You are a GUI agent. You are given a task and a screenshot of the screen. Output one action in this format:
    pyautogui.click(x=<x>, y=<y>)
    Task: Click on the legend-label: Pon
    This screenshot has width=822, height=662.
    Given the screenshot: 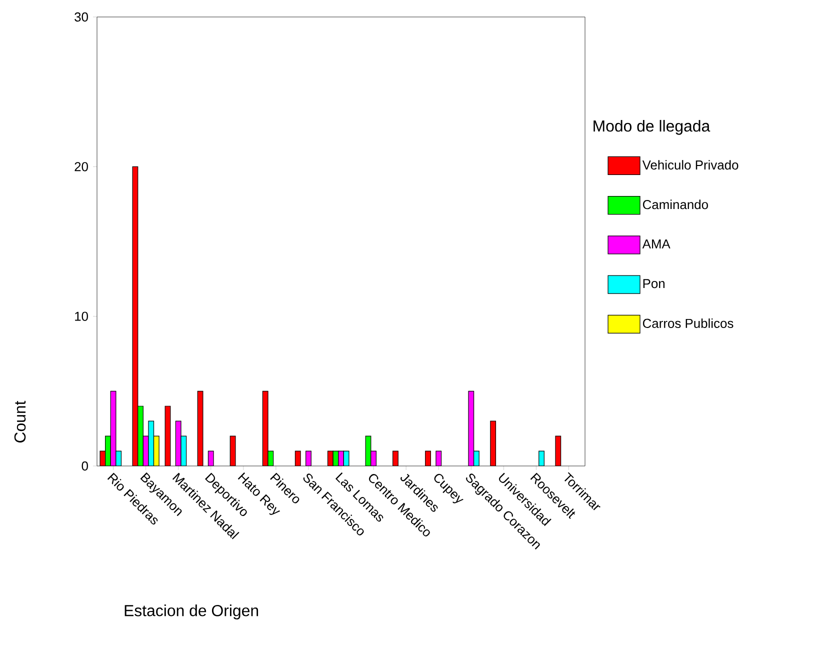 What is the action you would take?
    pyautogui.click(x=654, y=283)
    